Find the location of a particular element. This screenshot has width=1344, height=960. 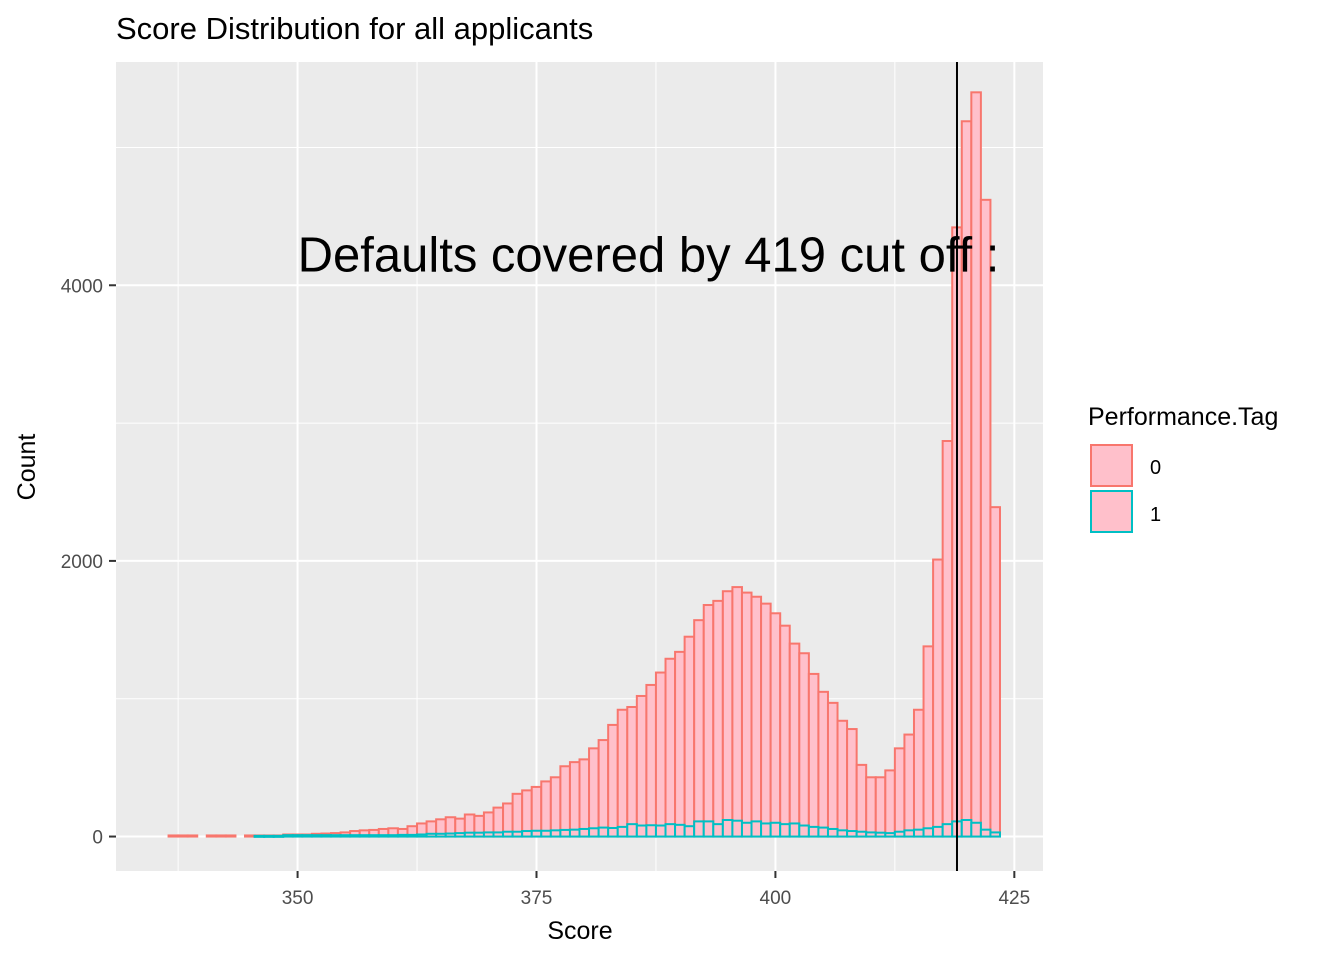

x-tick-label: 400 is located at coordinates (776, 898).